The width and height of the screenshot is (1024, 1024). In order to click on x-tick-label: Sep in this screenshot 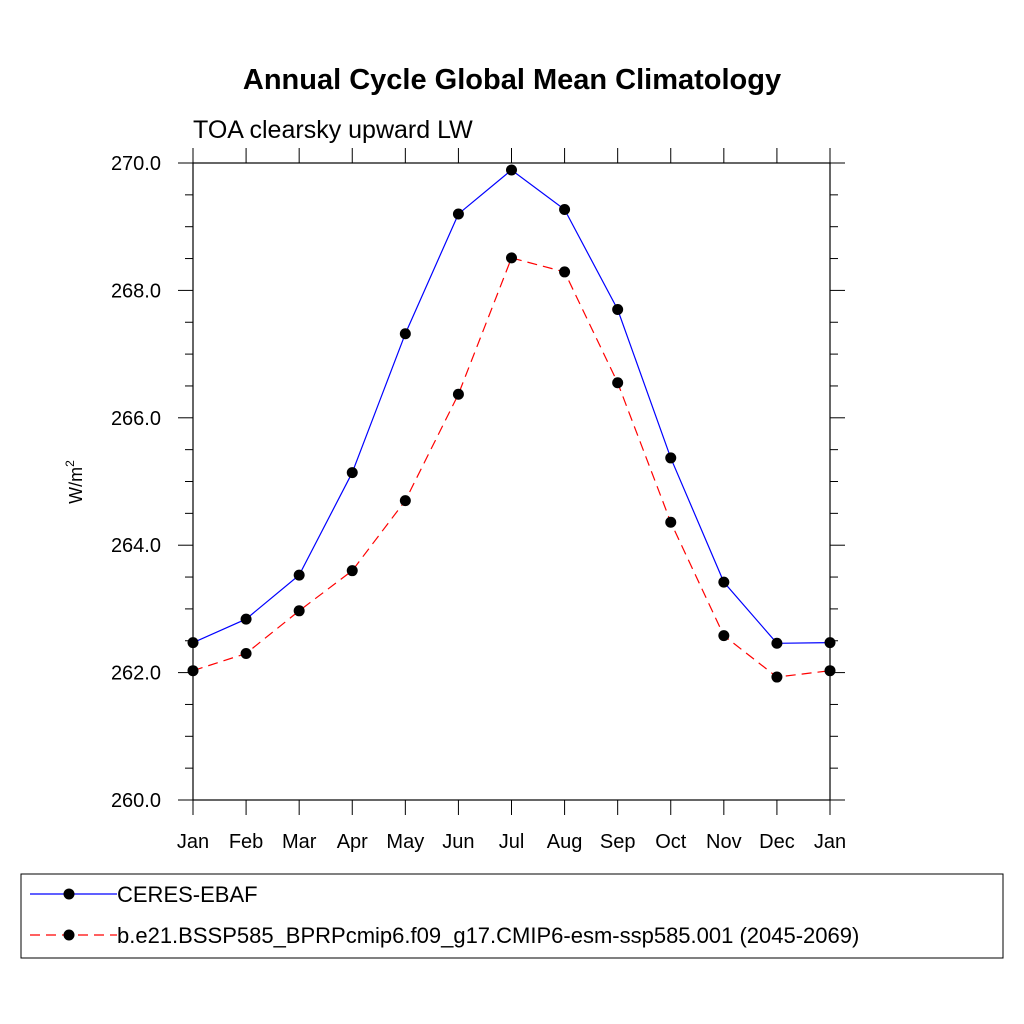, I will do `click(618, 842)`.